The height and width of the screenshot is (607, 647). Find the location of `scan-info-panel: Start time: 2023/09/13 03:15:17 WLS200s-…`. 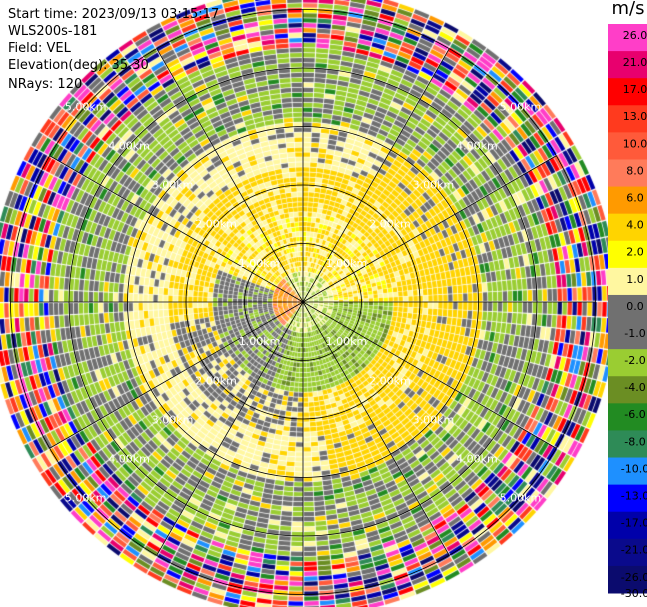

scan-info-panel: Start time: 2023/09/13 03:15:17 WLS200s-… is located at coordinates (113, 49).